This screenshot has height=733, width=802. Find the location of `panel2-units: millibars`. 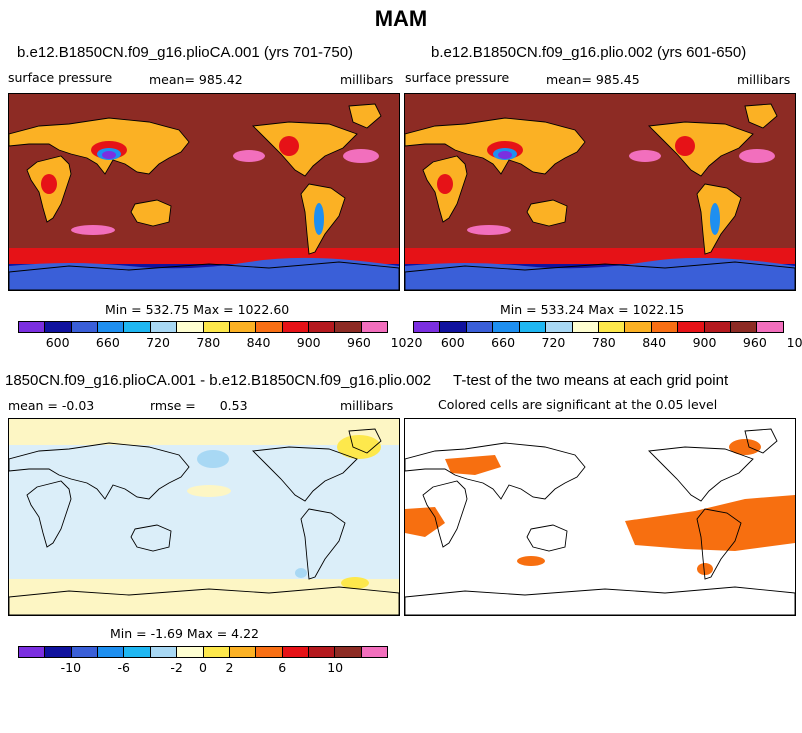

panel2-units: millibars is located at coordinates (764, 79).